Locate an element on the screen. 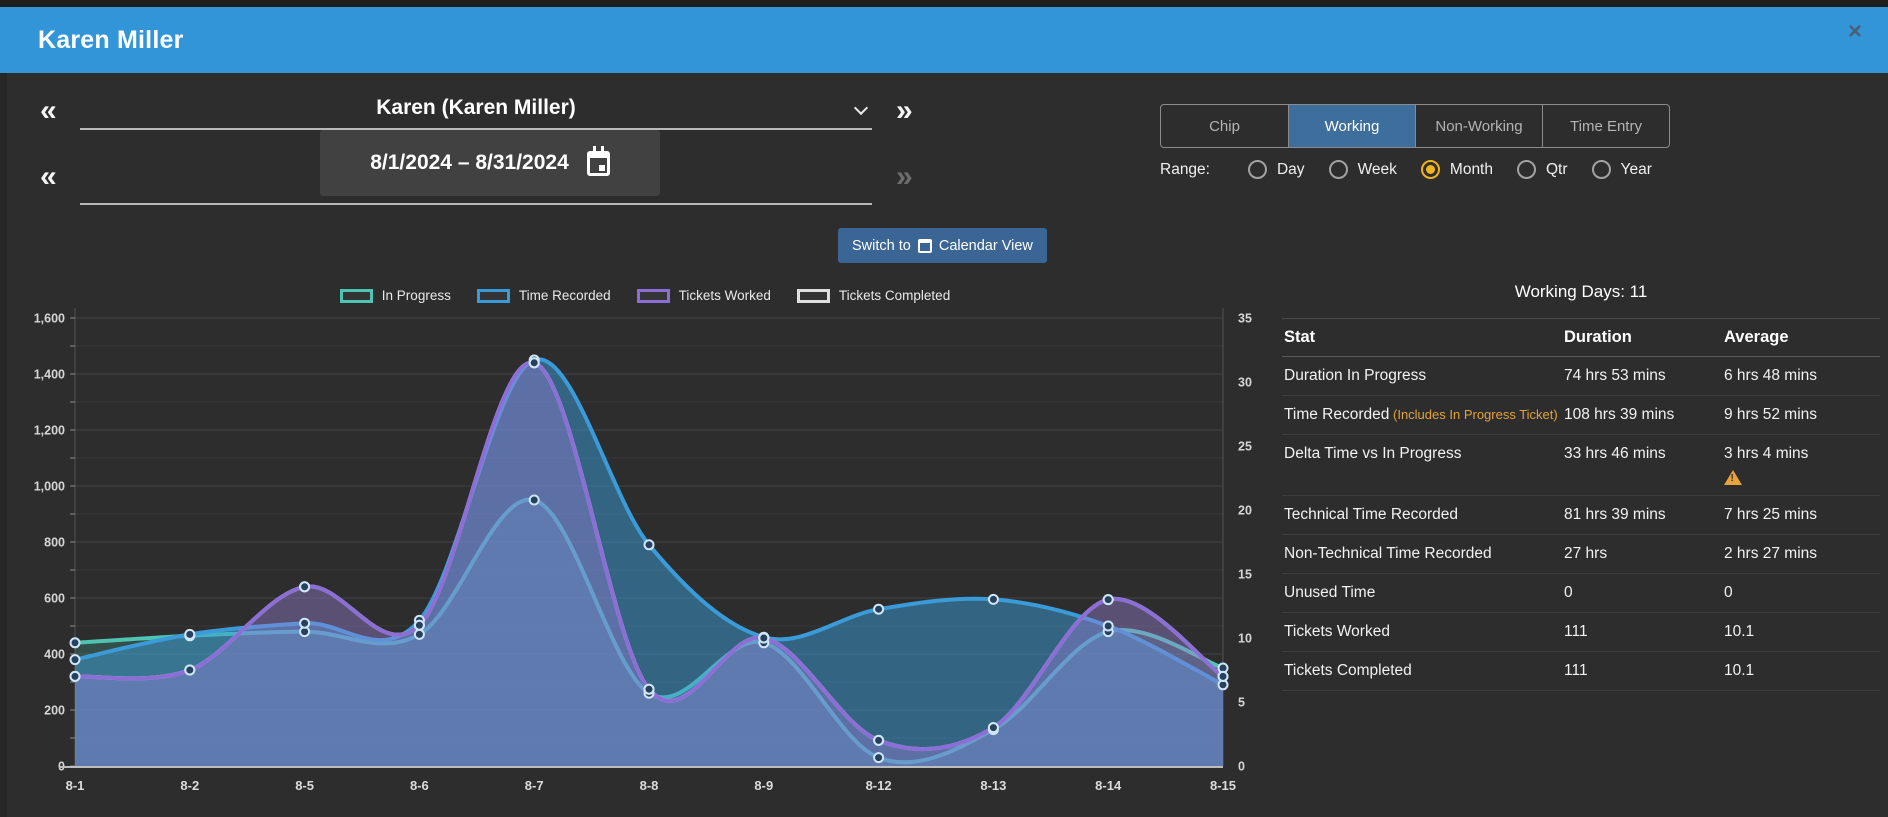 Image resolution: width=1888 pixels, height=817 pixels. right-axis-tick-label: 0 is located at coordinates (1241, 767).